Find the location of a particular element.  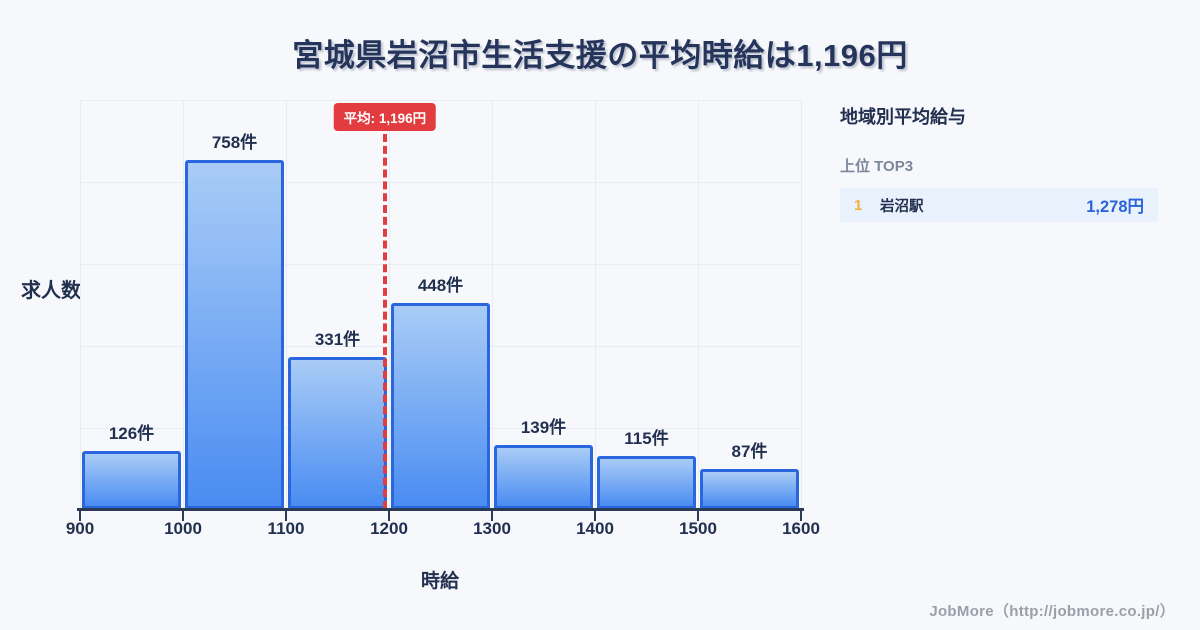

tick-label: 1200 is located at coordinates (389, 528).